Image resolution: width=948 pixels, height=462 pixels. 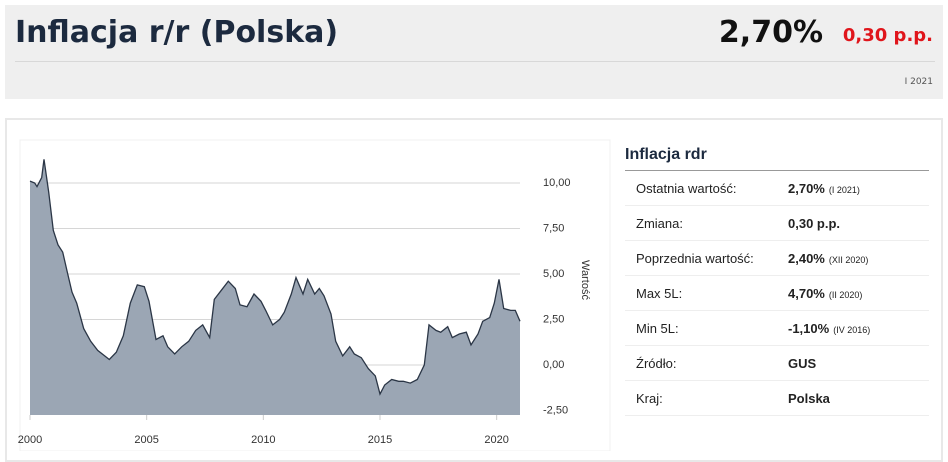 I want to click on row-value: GUS, so click(x=802, y=363).